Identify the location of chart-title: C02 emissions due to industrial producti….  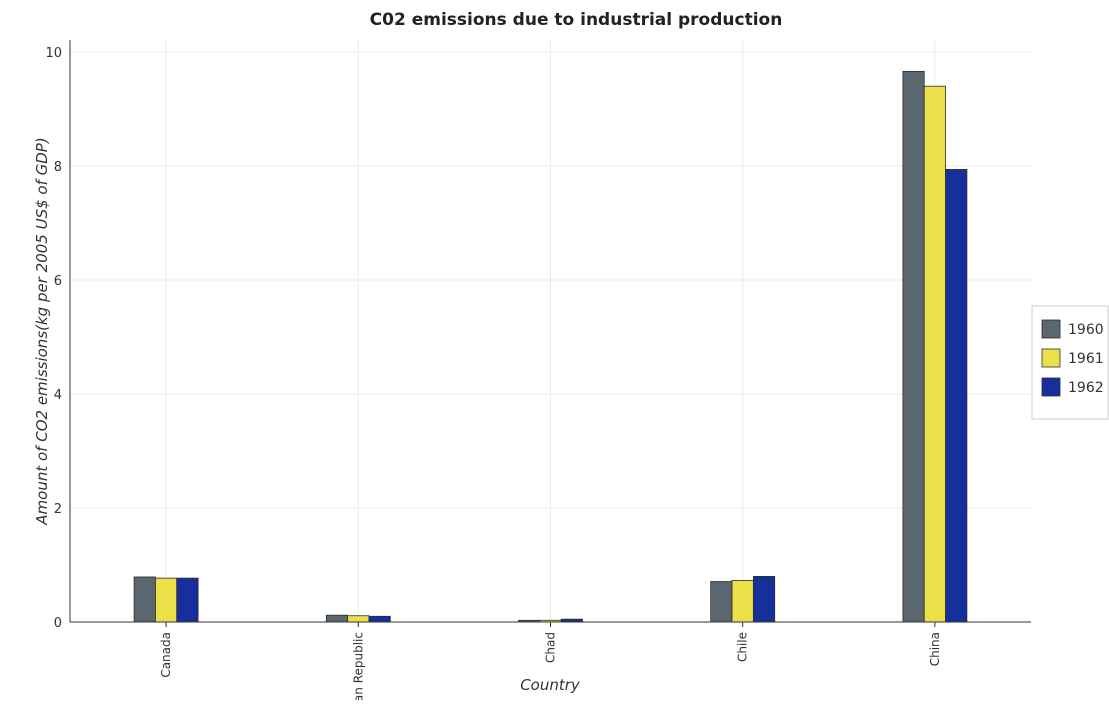
(576, 20).